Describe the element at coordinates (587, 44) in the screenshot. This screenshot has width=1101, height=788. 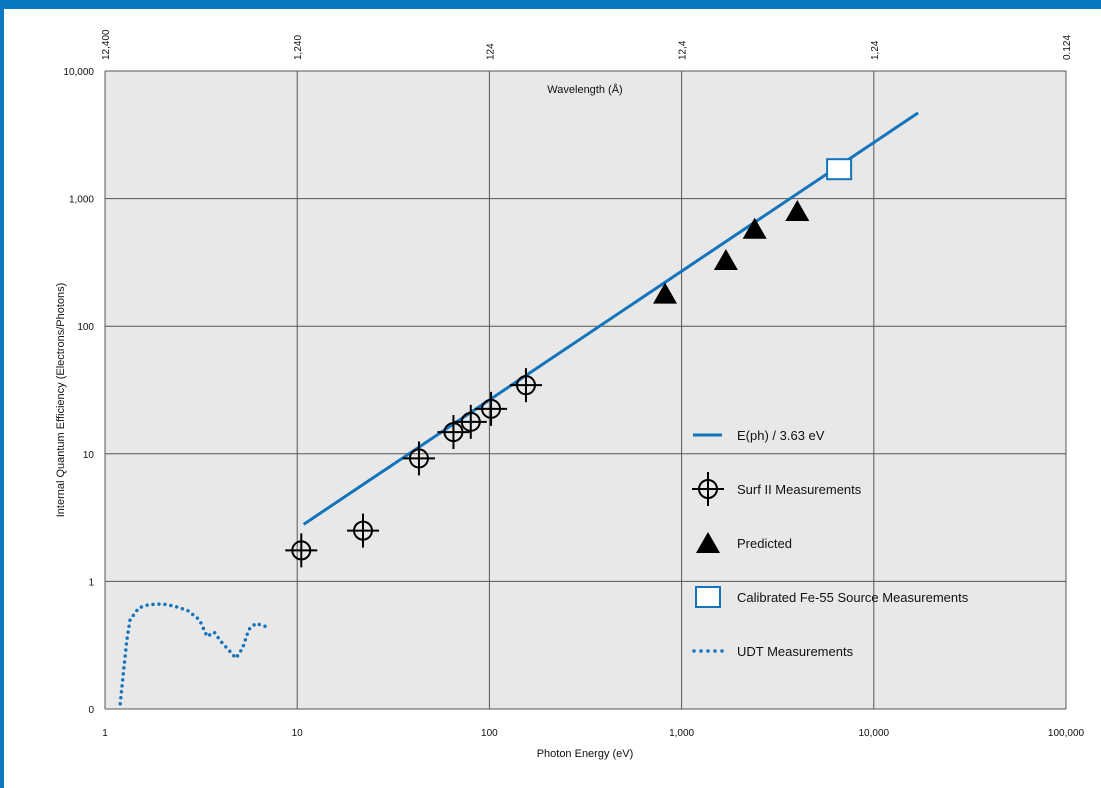
I see `top-tick-labels: 12,400 1,240 124 12,4 1,24 0.124` at that location.